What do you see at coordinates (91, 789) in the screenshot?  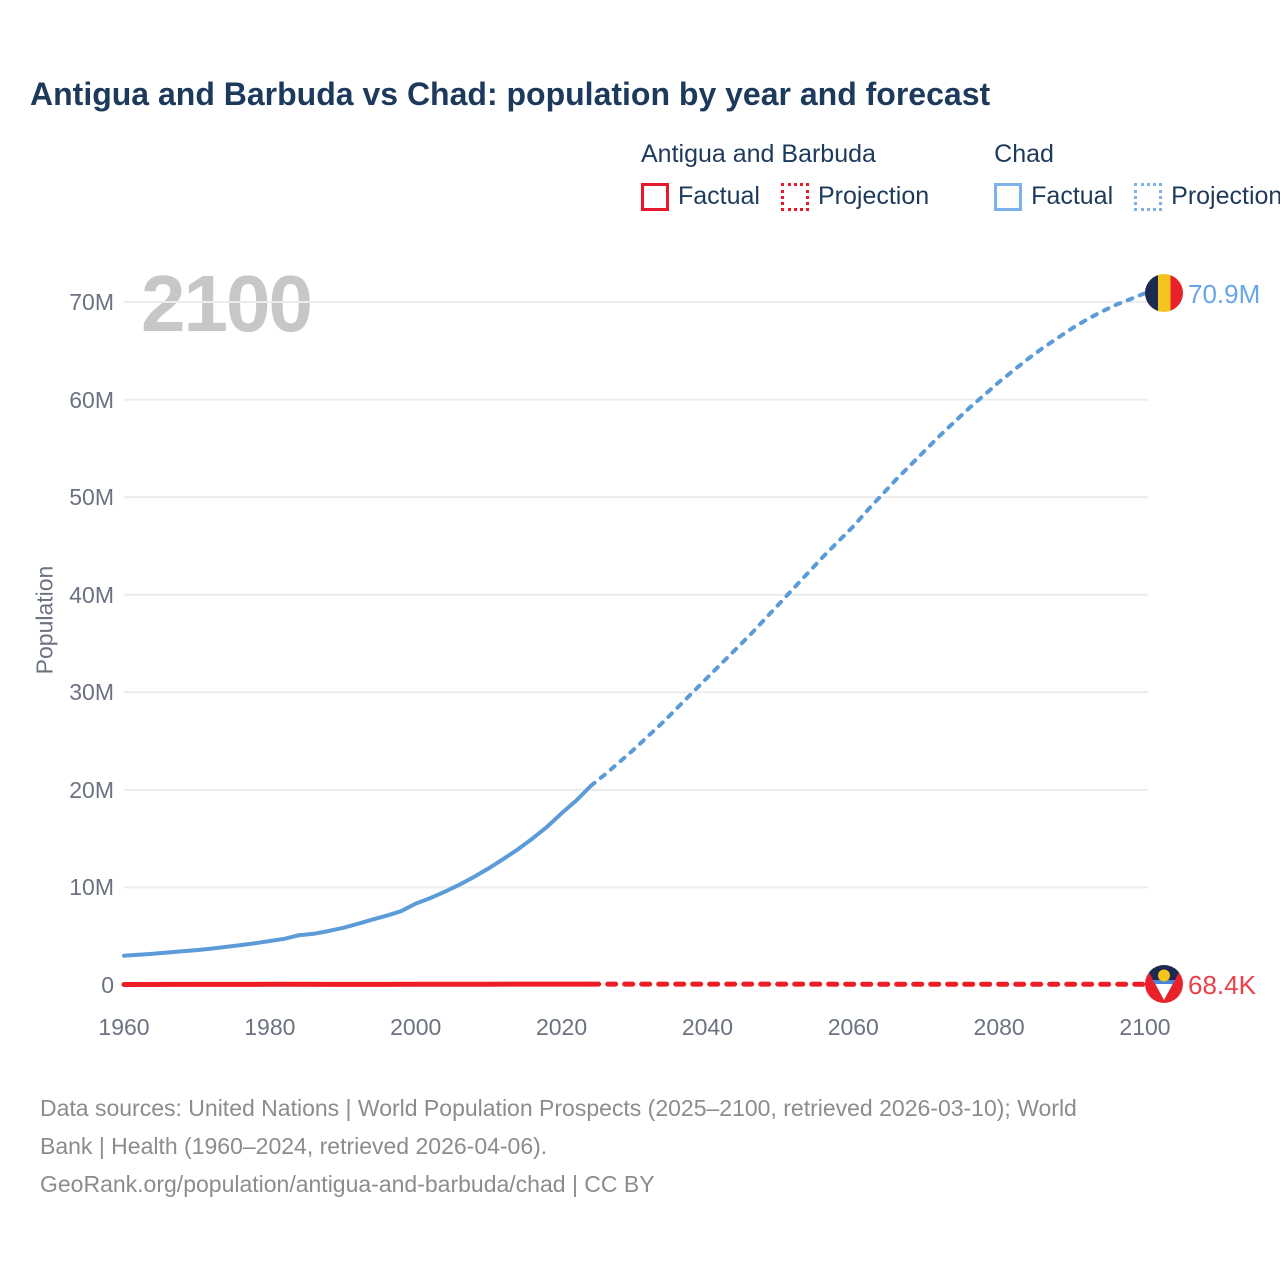 I see `y-tick-label: 20M` at bounding box center [91, 789].